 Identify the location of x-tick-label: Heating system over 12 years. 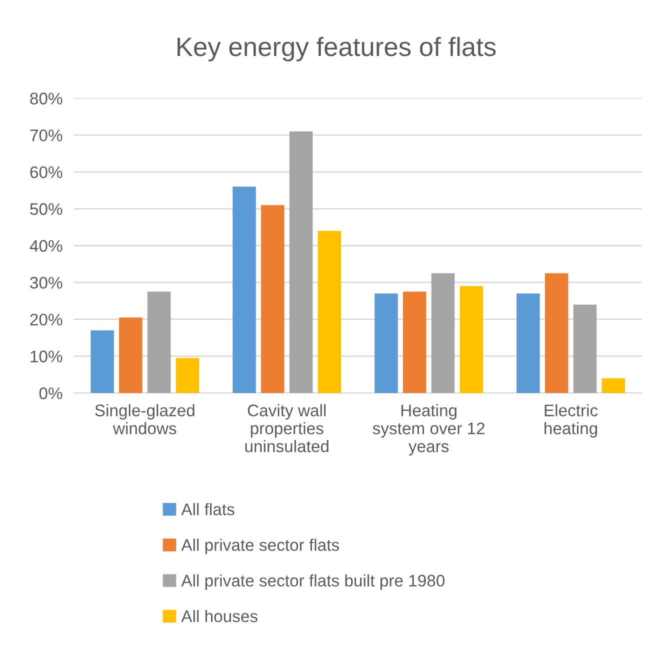
(428, 430).